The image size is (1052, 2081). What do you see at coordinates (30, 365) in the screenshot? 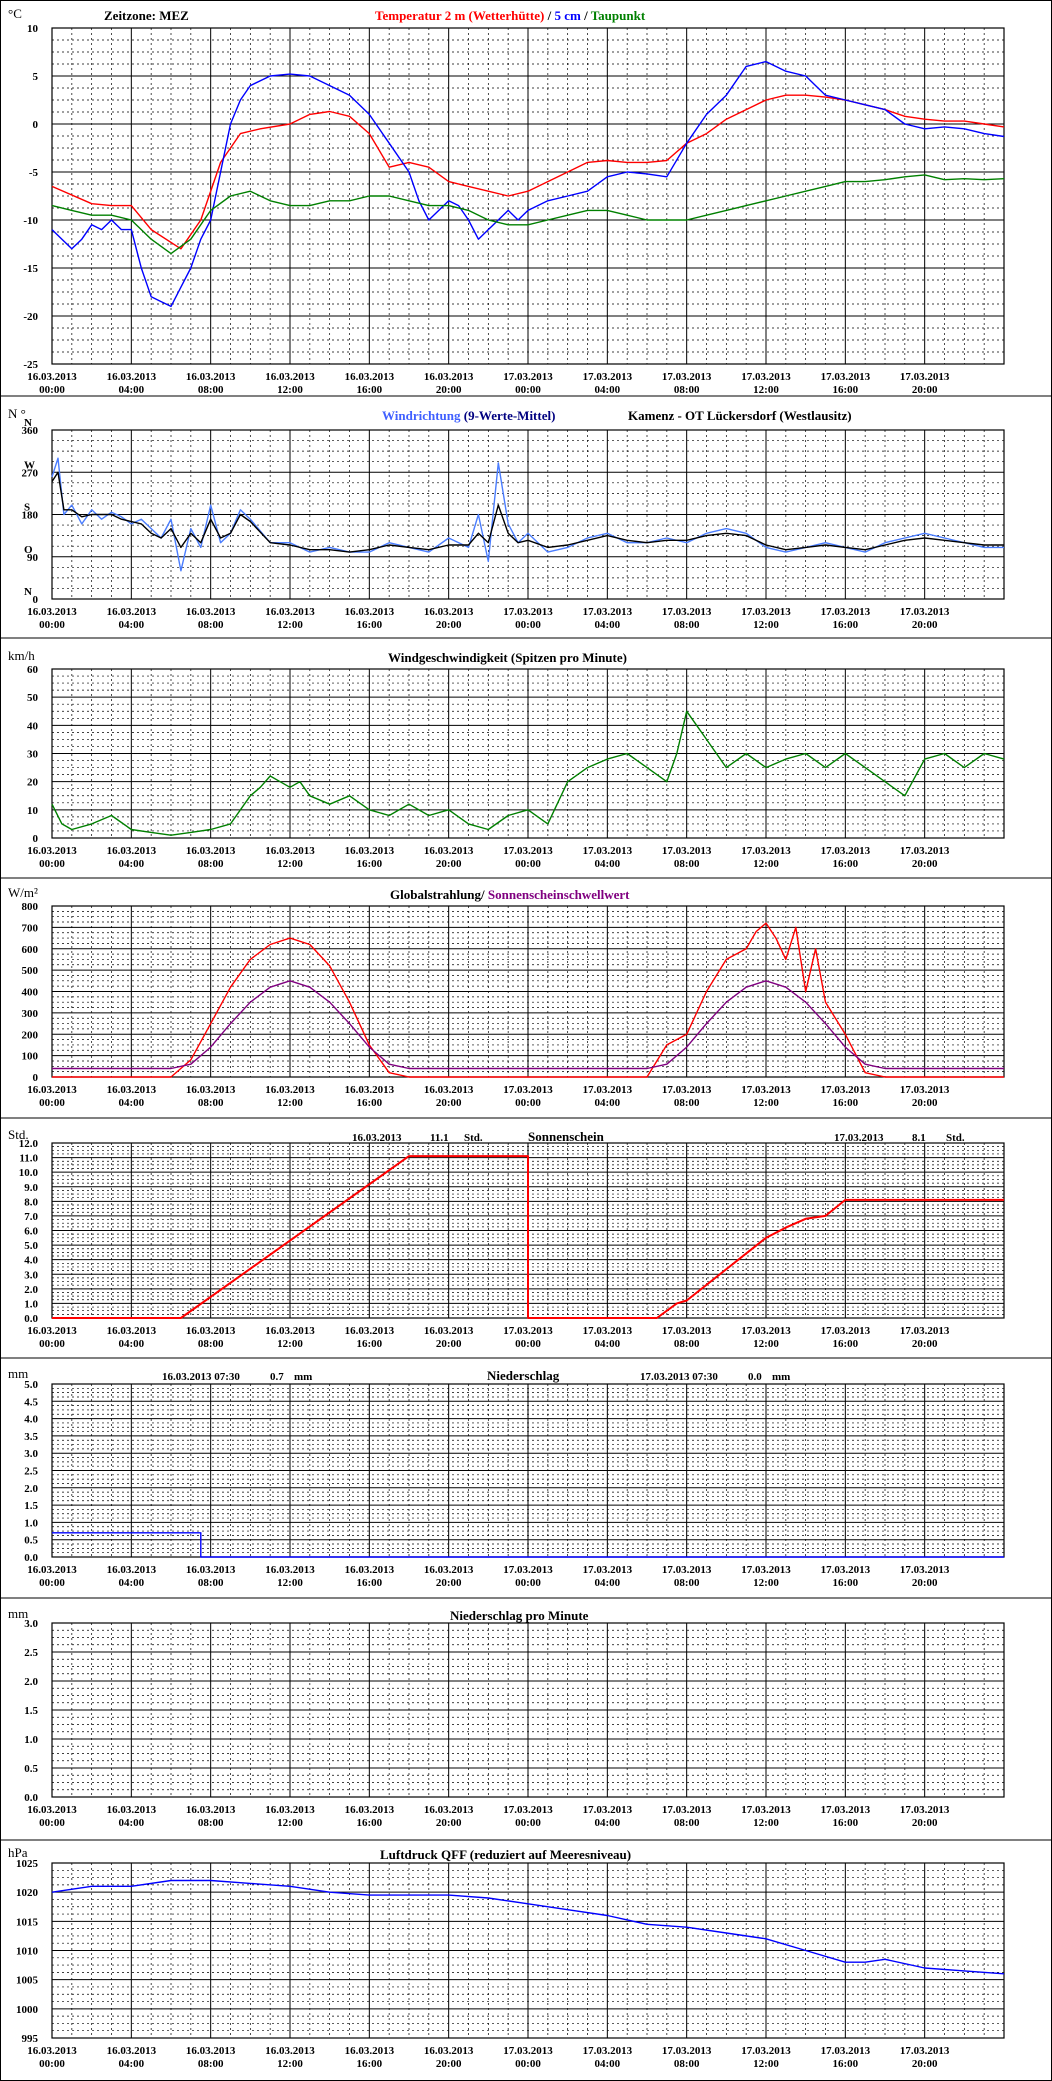
I see `y-tick-label: -25` at bounding box center [30, 365].